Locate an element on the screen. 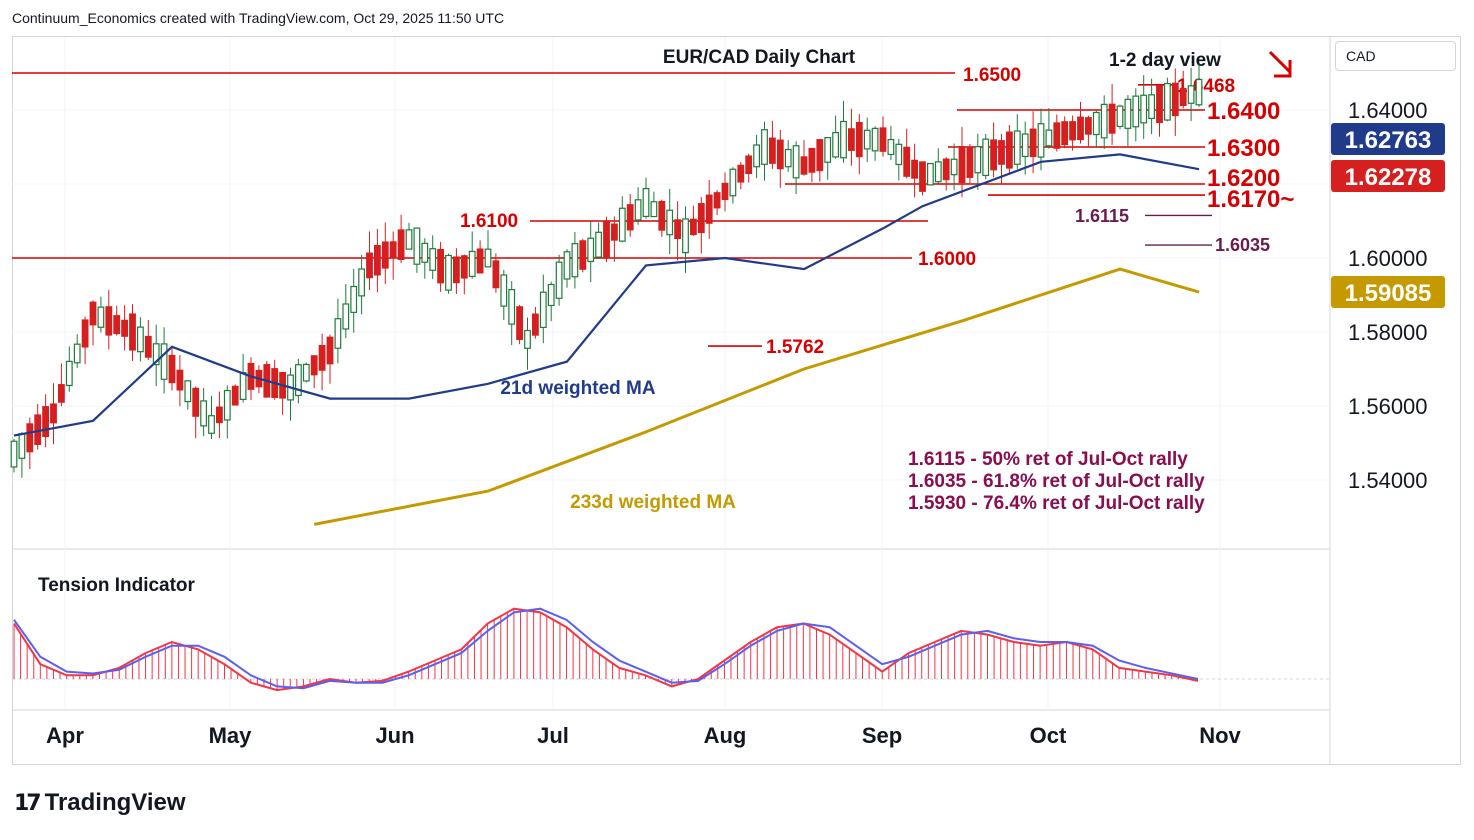 This screenshot has width=1474, height=840. wma21-label: 21d weighted MA is located at coordinates (577, 388).